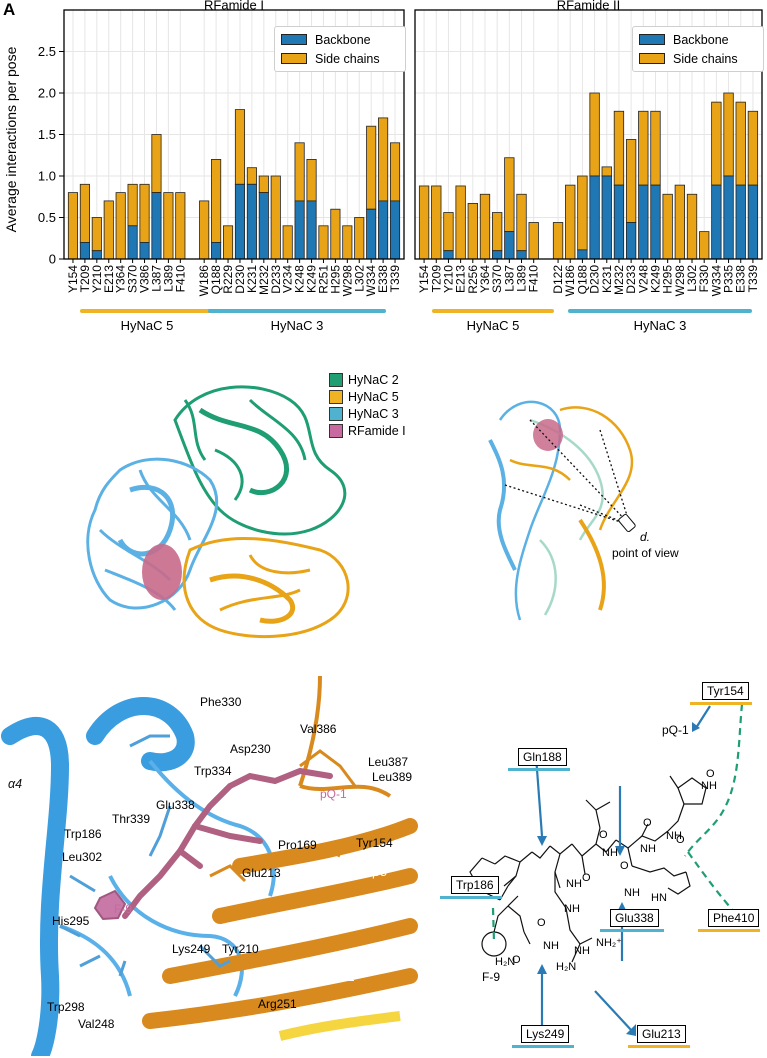  Describe the element at coordinates (645, 553) in the screenshot. I see `annotation-text: point of view` at that location.